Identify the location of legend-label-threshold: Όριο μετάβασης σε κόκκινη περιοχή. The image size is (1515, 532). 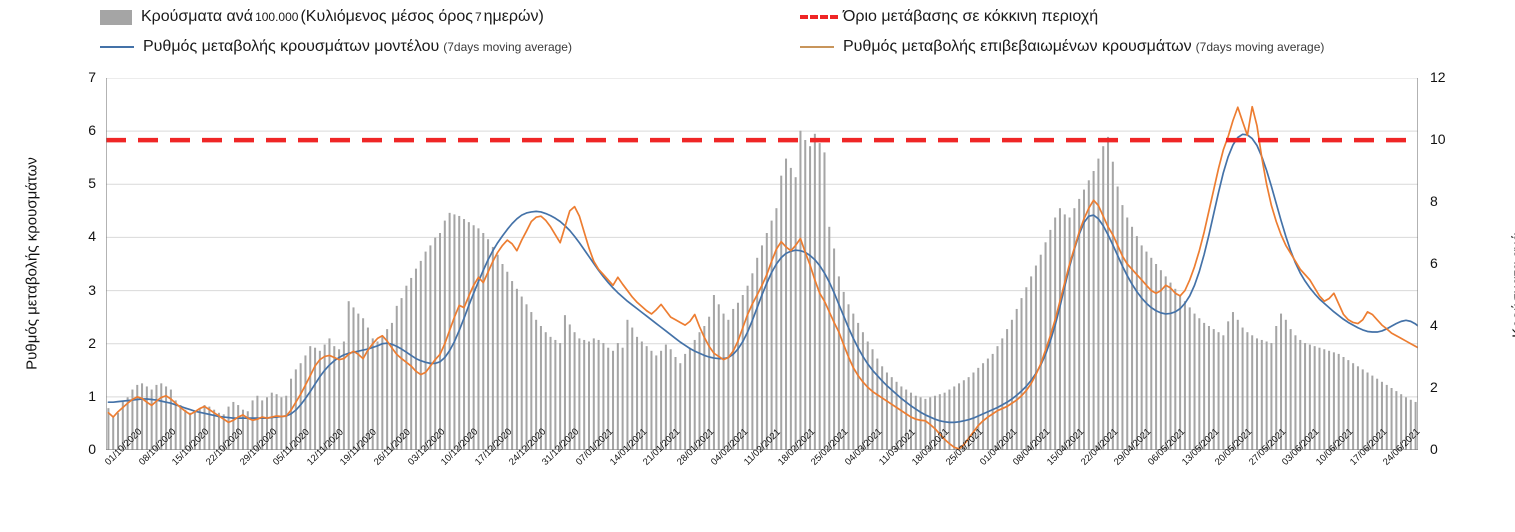
(971, 16).